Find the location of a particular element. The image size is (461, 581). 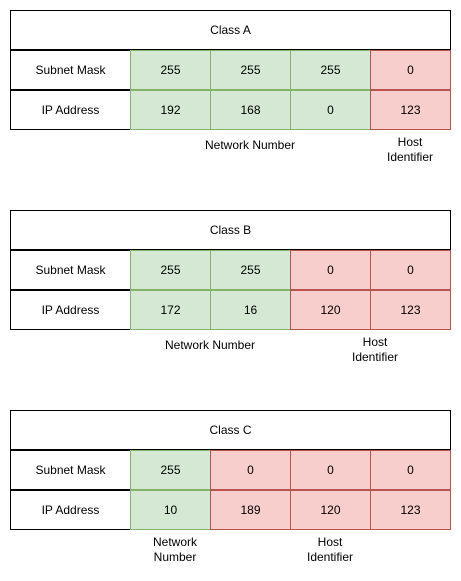

ip-octet-2: 16 is located at coordinates (250, 310).